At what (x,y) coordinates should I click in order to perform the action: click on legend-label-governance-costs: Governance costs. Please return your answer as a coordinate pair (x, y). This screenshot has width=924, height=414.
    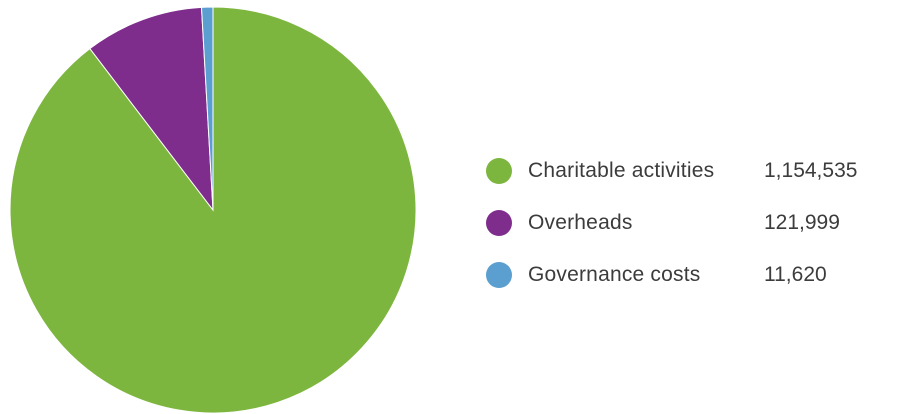
    Looking at the image, I should click on (614, 274).